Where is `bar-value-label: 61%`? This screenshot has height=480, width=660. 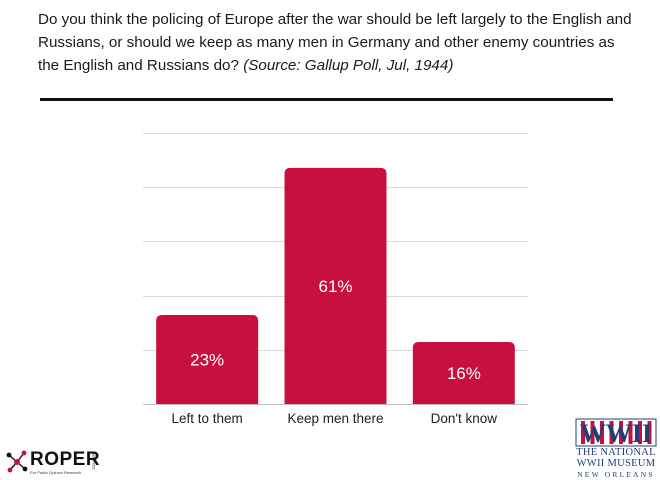 bar-value-label: 61% is located at coordinates (335, 286).